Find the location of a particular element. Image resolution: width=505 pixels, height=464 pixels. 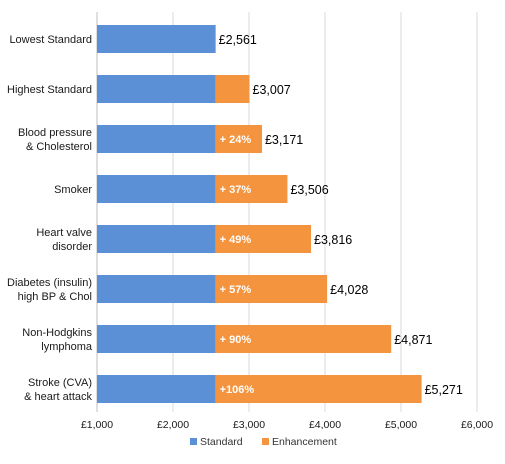

category-label: Highest Standard is located at coordinates (49, 90).